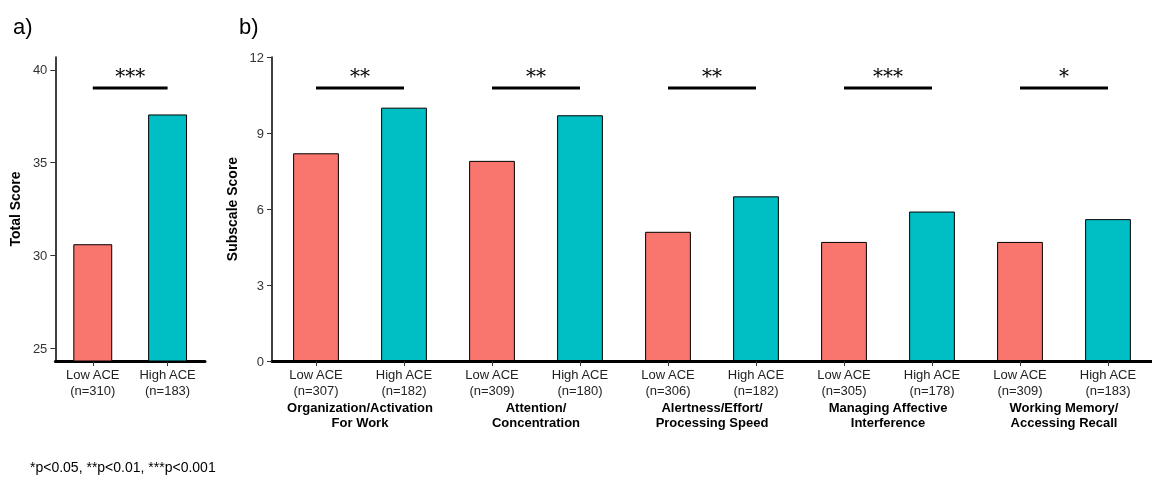 Image resolution: width=1152 pixels, height=486 pixels. Describe the element at coordinates (15, 209) in the screenshot. I see `y-axis-title: Total Score` at that location.